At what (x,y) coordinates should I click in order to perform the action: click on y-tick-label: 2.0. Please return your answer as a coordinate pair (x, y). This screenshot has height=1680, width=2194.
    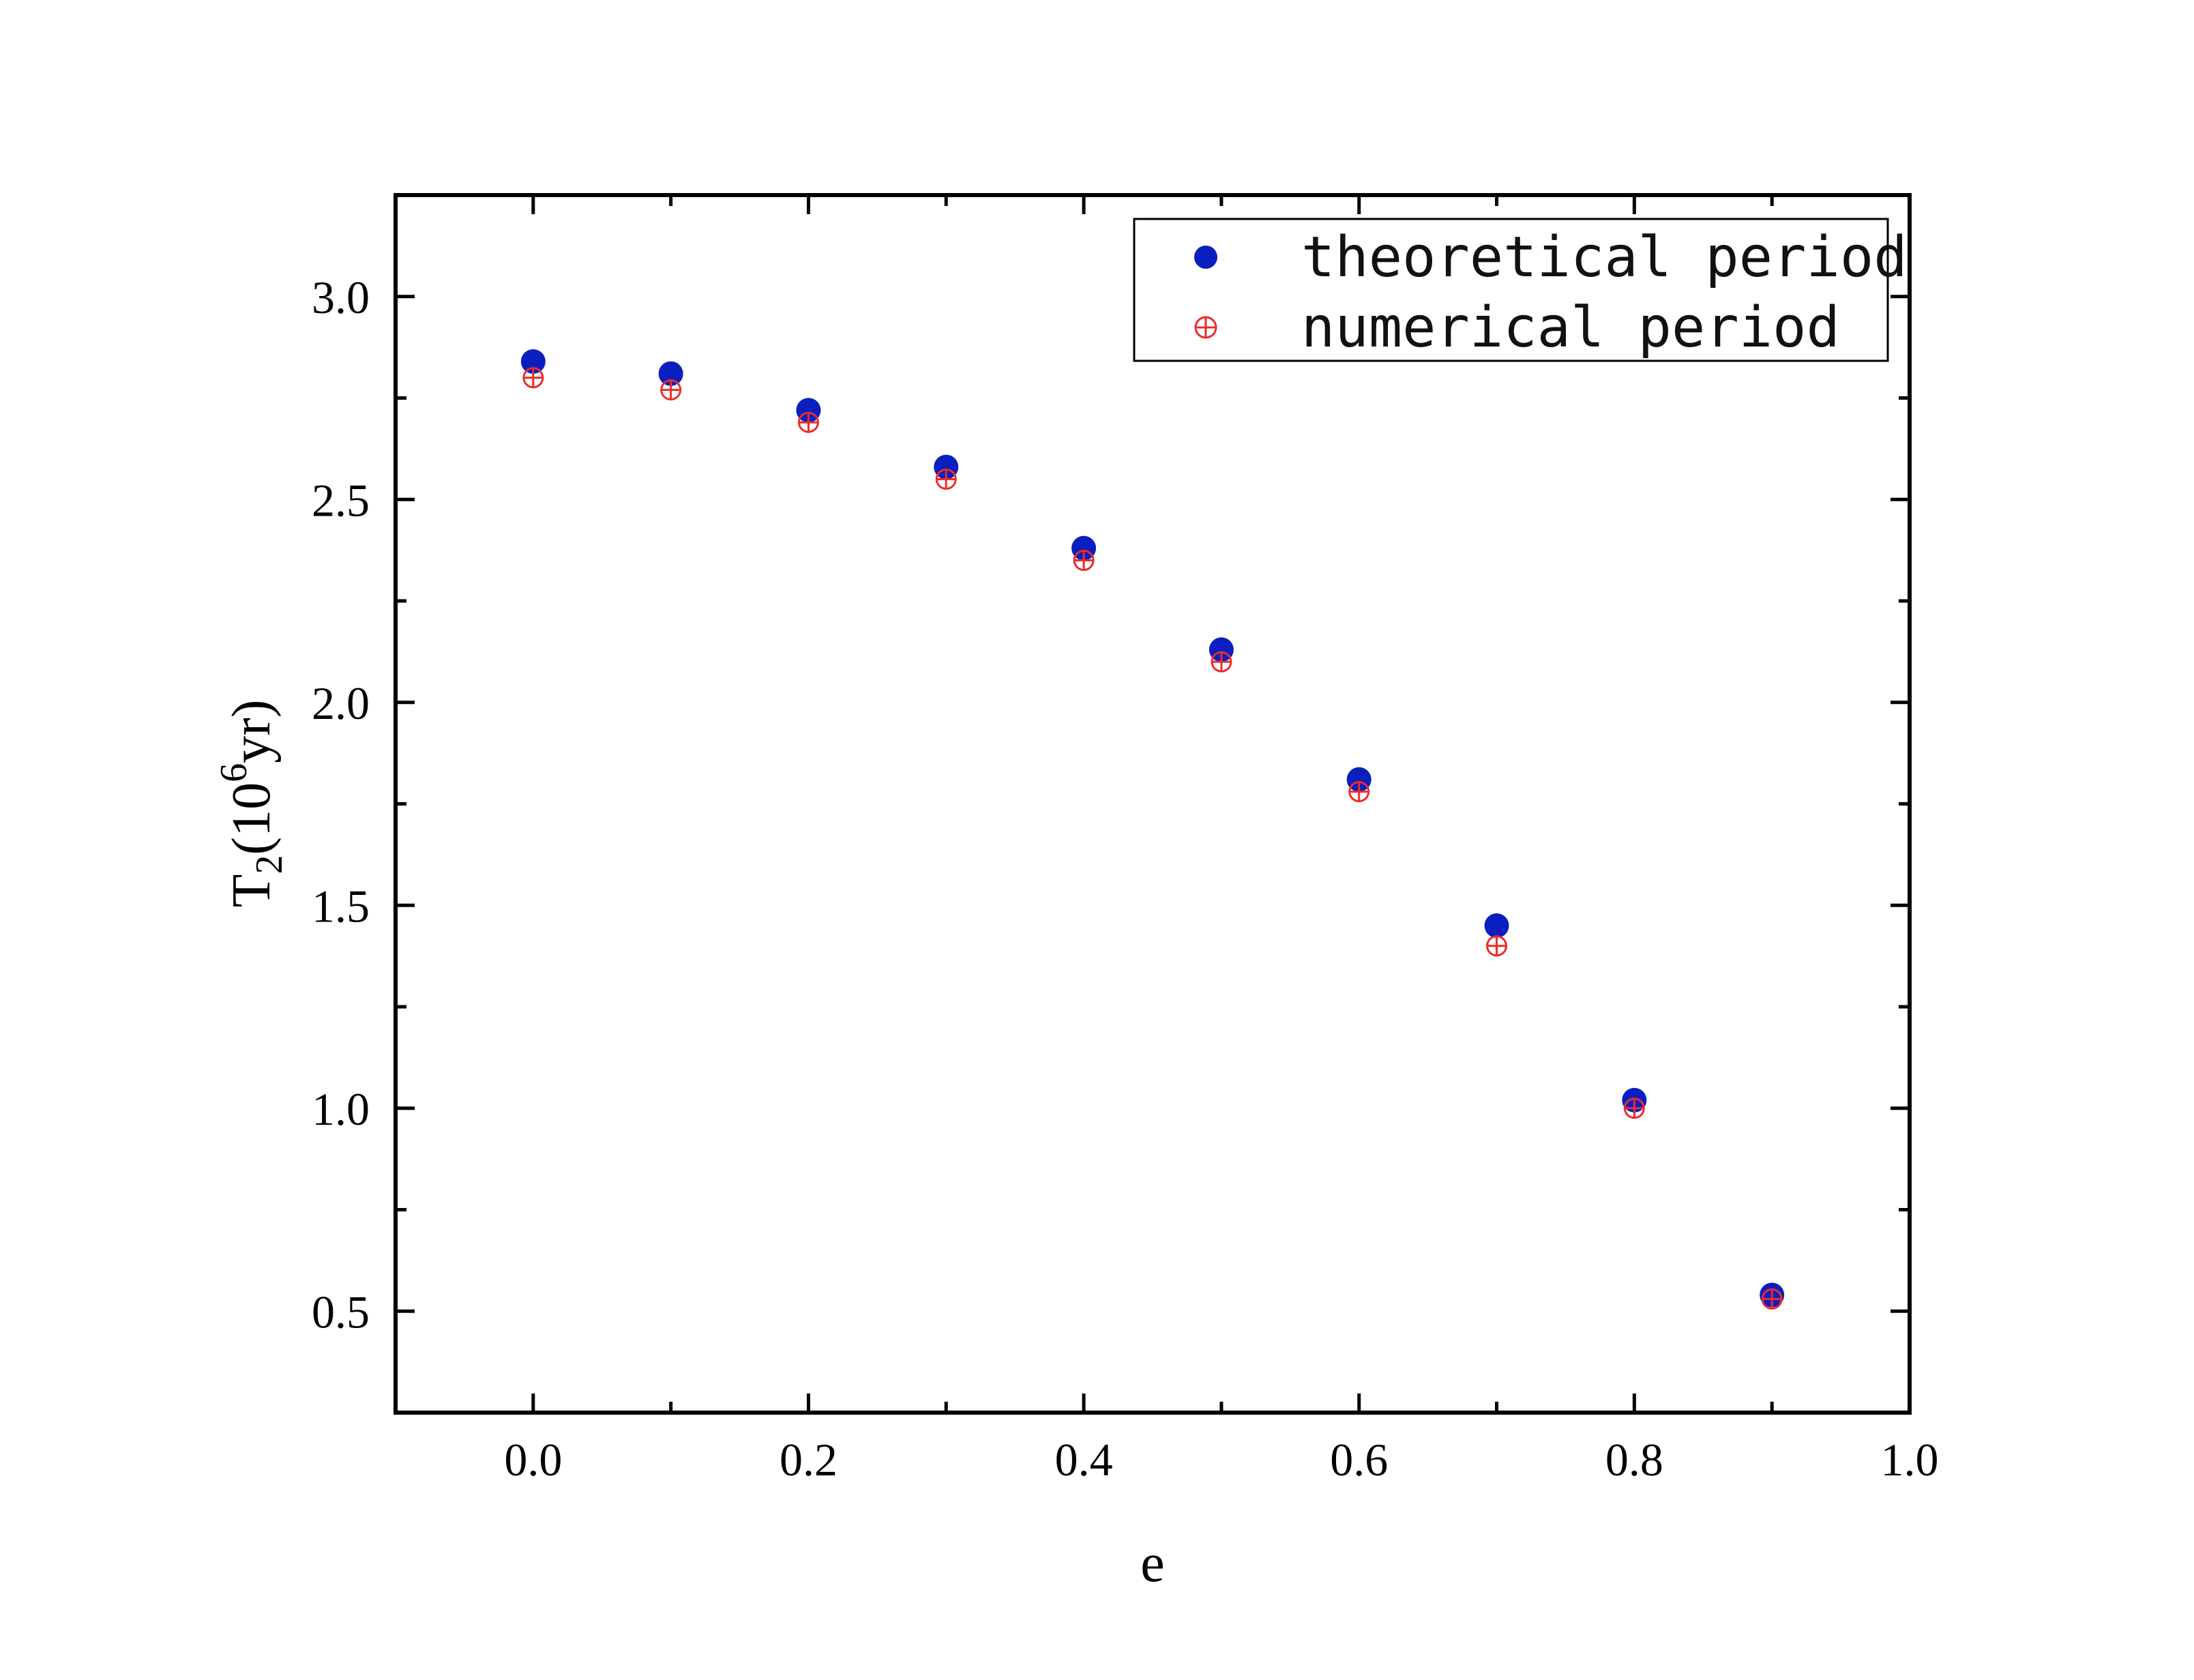
    Looking at the image, I should click on (341, 703).